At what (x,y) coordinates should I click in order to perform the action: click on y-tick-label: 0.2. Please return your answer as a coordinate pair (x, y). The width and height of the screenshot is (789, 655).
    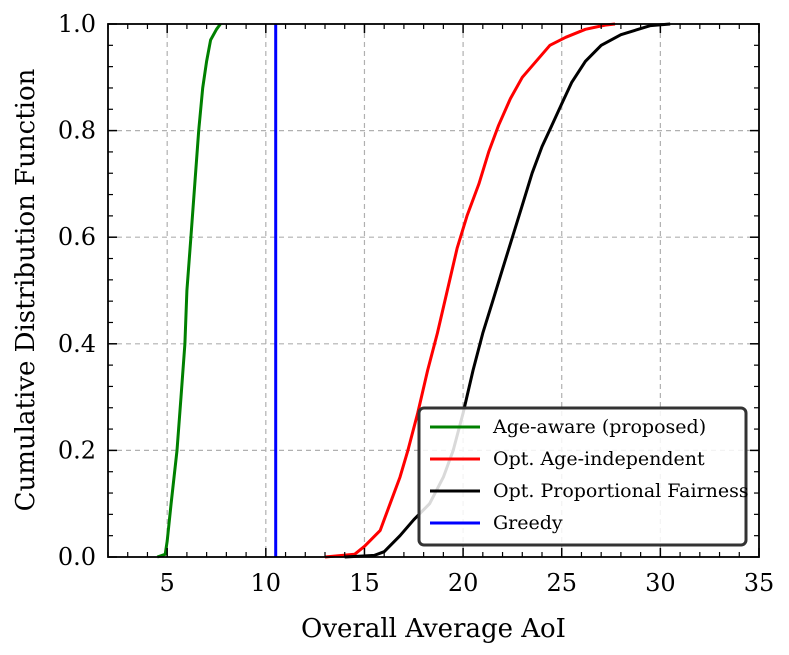
    Looking at the image, I should click on (77, 450).